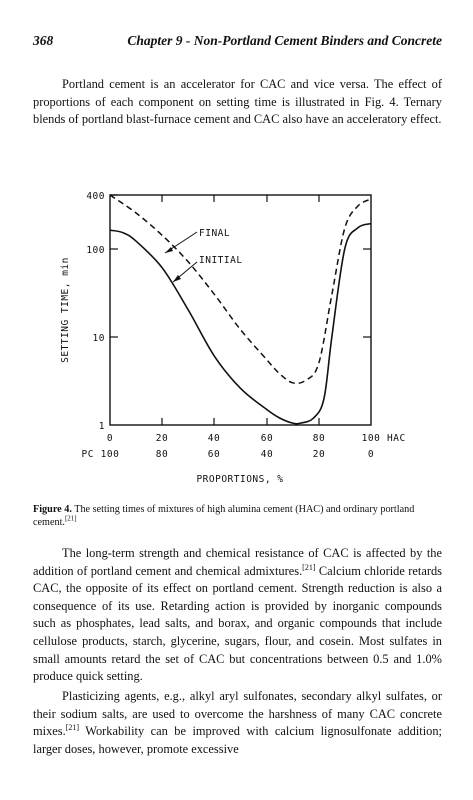 The width and height of the screenshot is (473, 800). Describe the element at coordinates (95, 196) in the screenshot. I see `y-tick-label-400: 400` at that location.